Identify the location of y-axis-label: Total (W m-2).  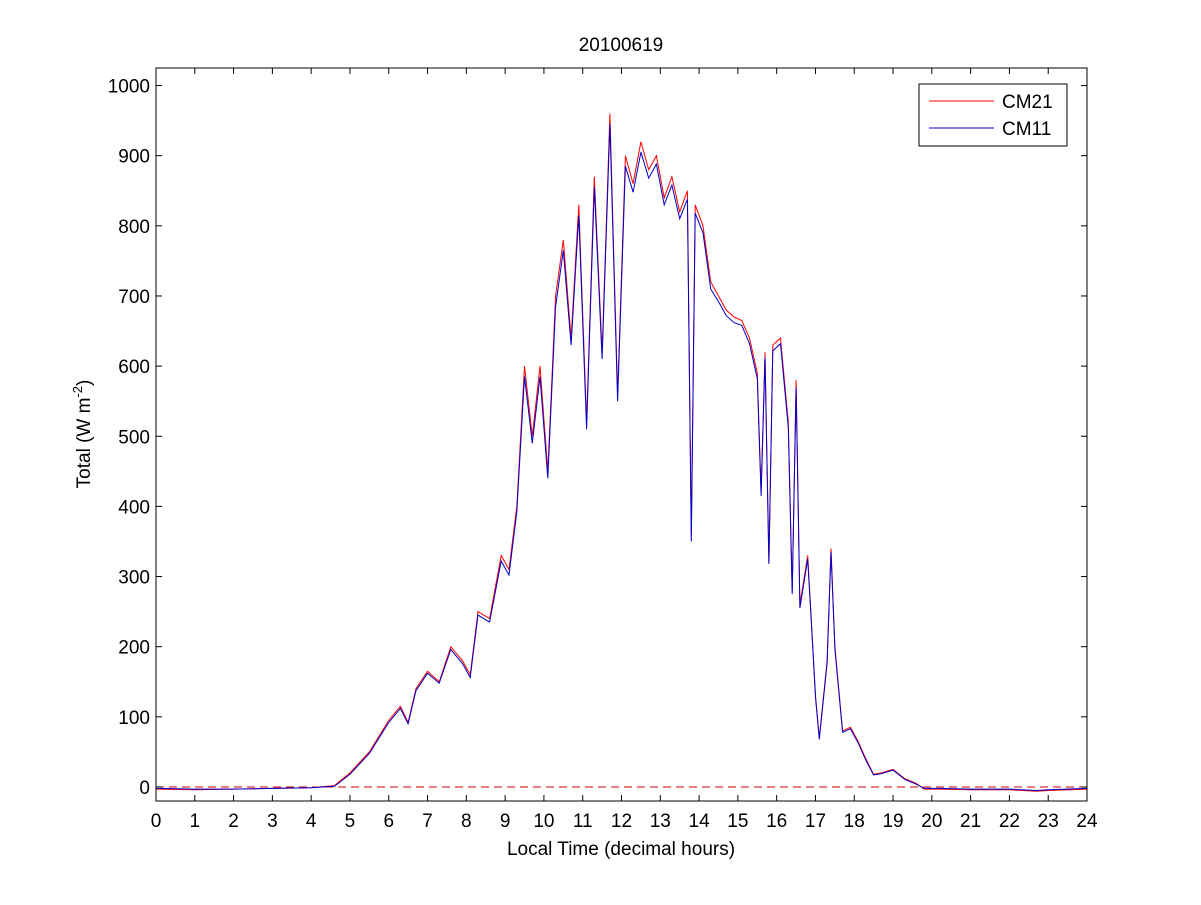
(82, 434).